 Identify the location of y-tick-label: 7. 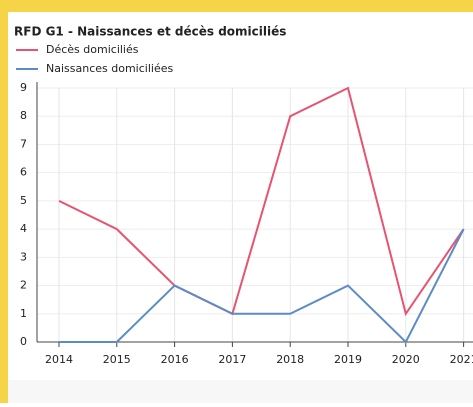
(23, 143).